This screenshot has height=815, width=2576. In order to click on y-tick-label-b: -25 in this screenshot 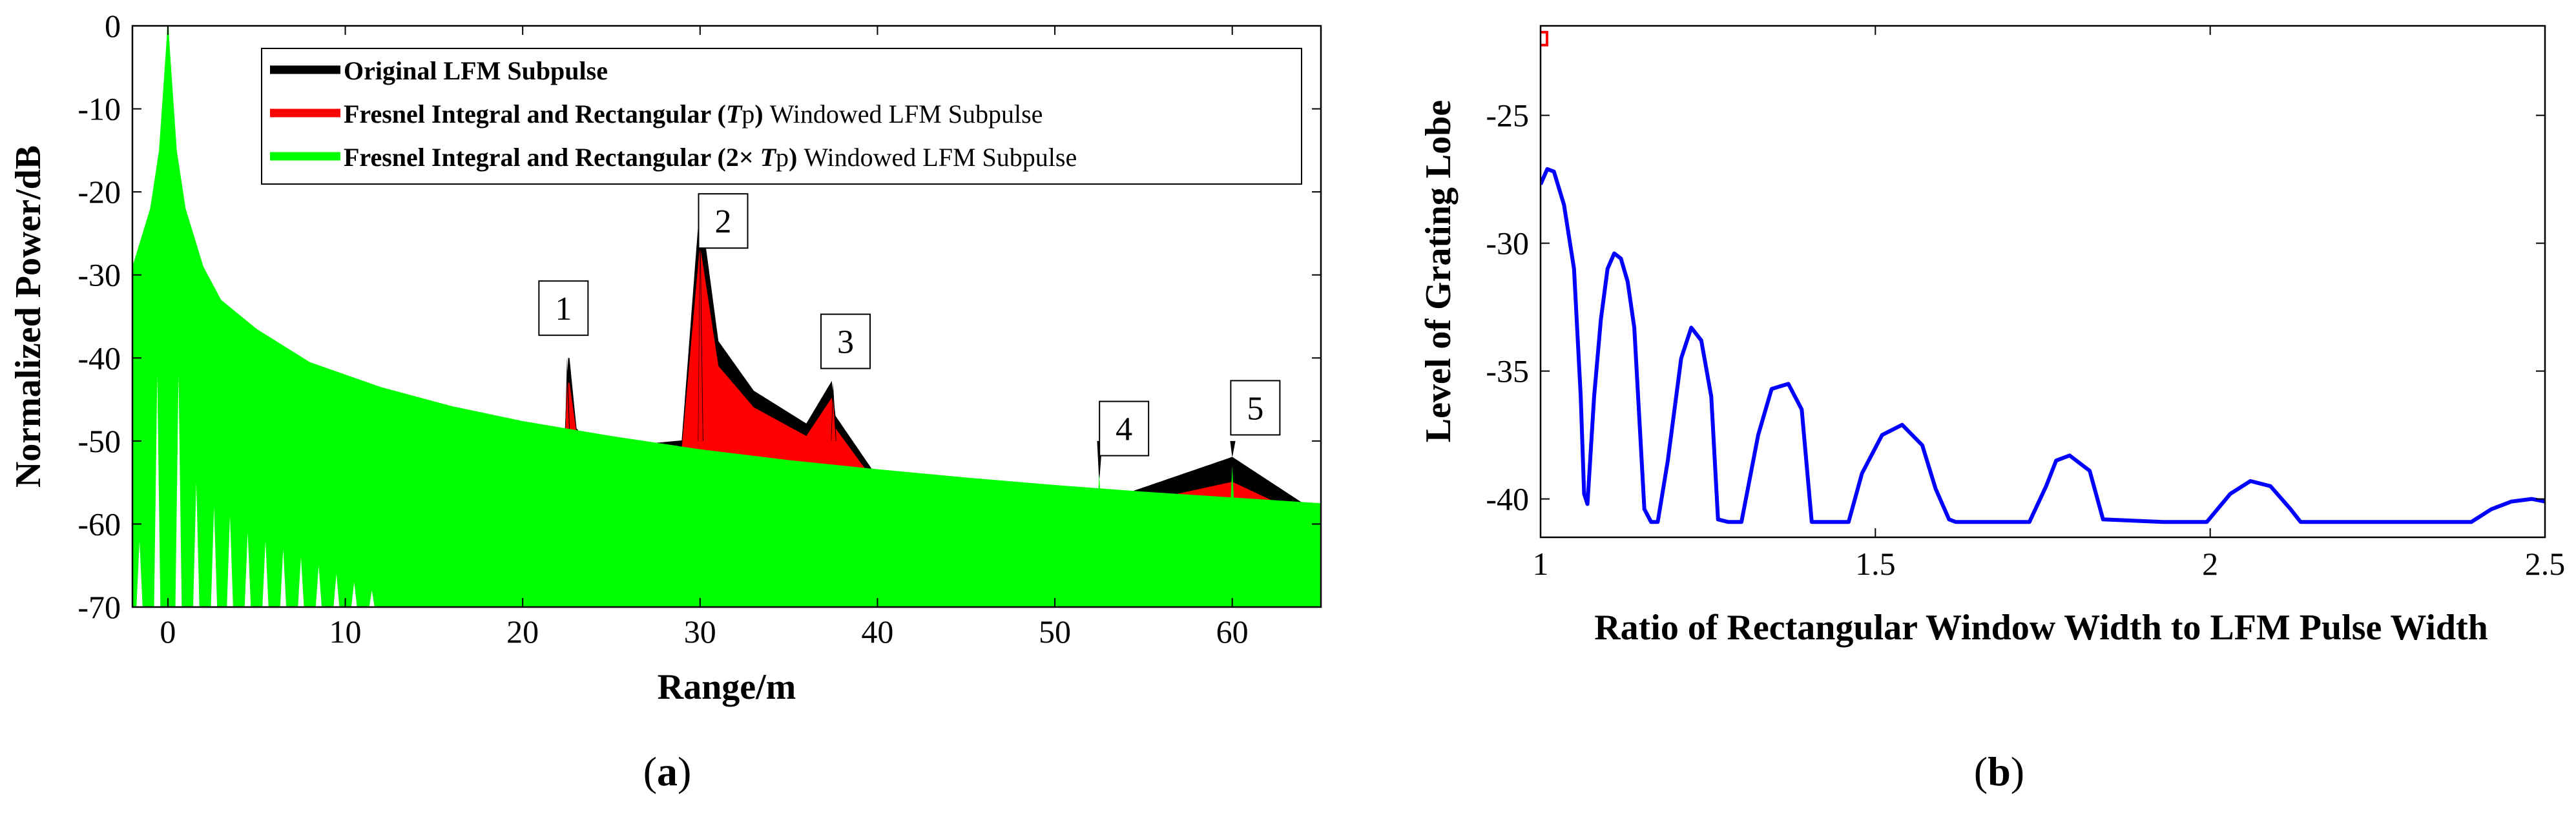, I will do `click(1507, 116)`.